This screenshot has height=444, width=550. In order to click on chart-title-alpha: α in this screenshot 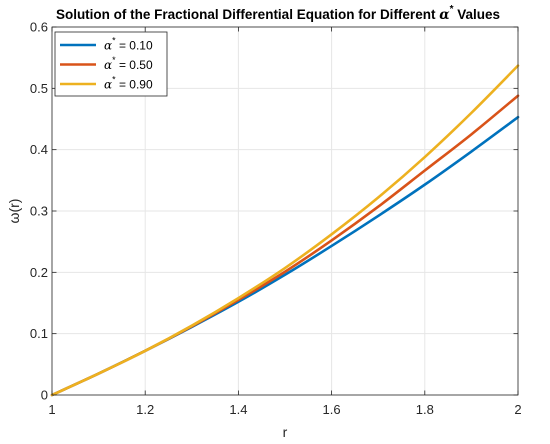, I will do `click(444, 15)`.